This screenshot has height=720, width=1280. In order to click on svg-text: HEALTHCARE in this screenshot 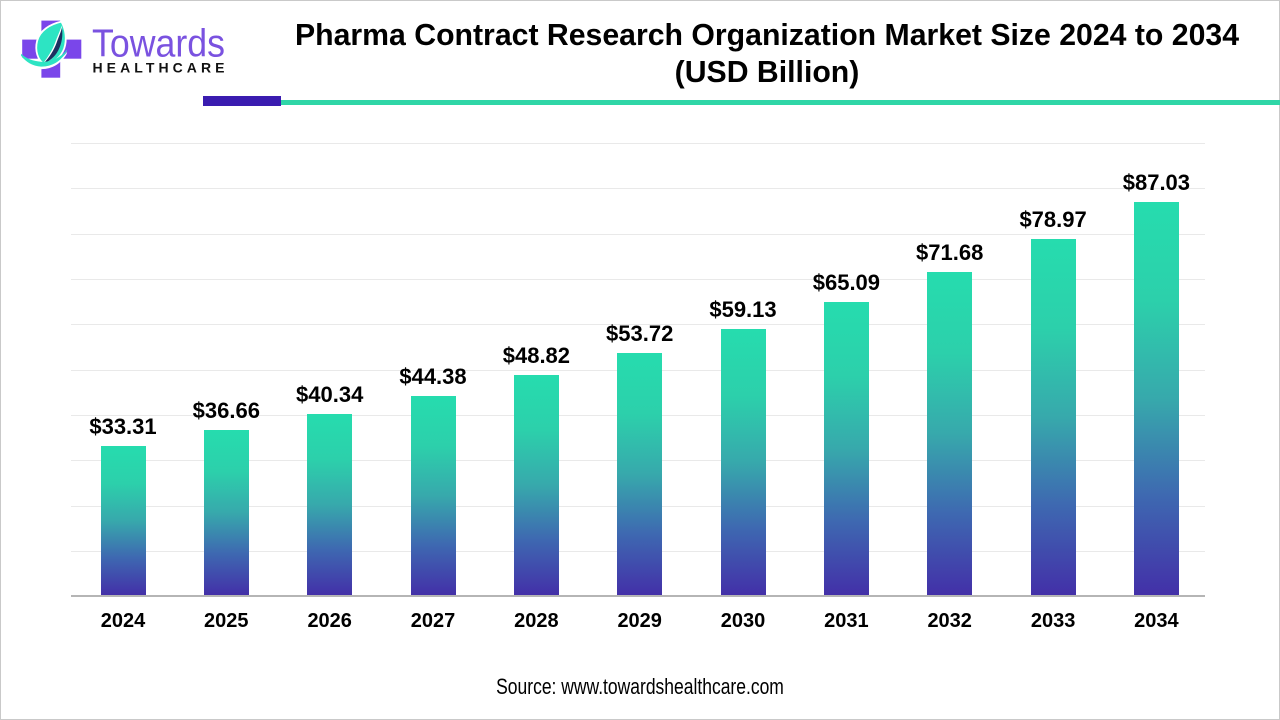, I will do `click(159, 68)`.